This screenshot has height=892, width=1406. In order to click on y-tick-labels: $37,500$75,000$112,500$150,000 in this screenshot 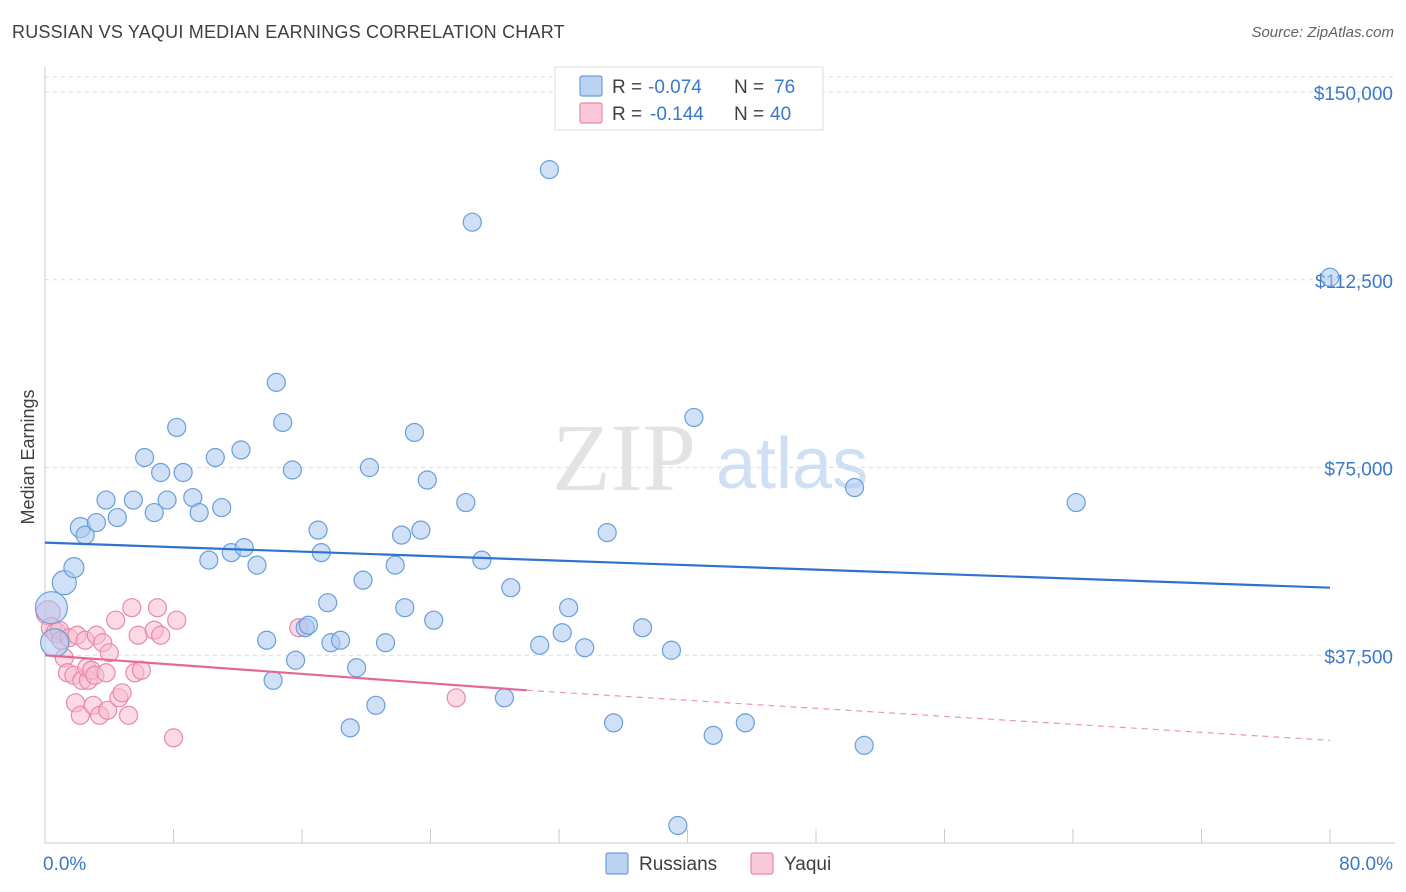, I will do `click(1353, 376)`.